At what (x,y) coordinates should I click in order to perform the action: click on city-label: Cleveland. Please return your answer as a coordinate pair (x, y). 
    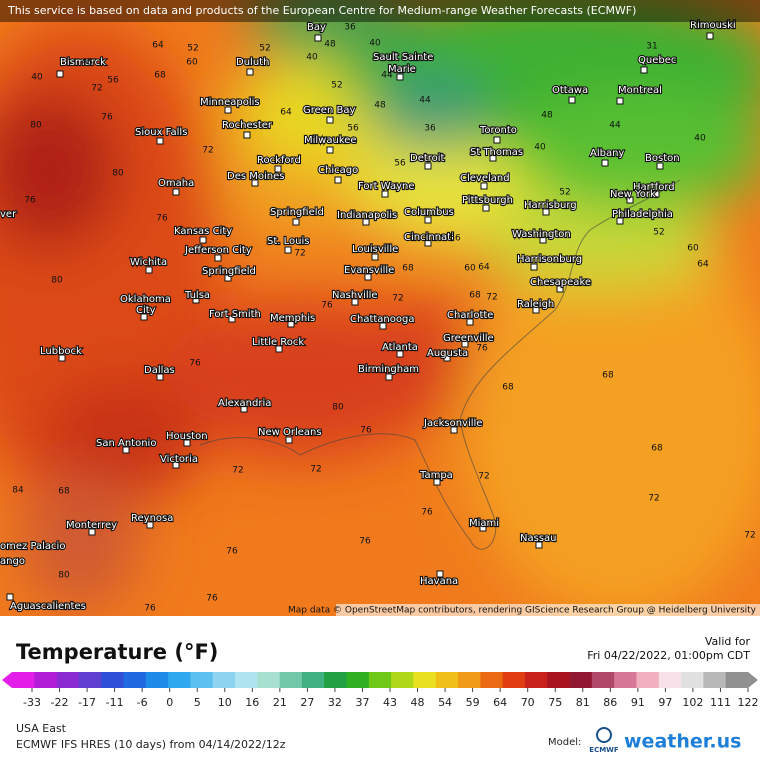
    Looking at the image, I should click on (485, 178).